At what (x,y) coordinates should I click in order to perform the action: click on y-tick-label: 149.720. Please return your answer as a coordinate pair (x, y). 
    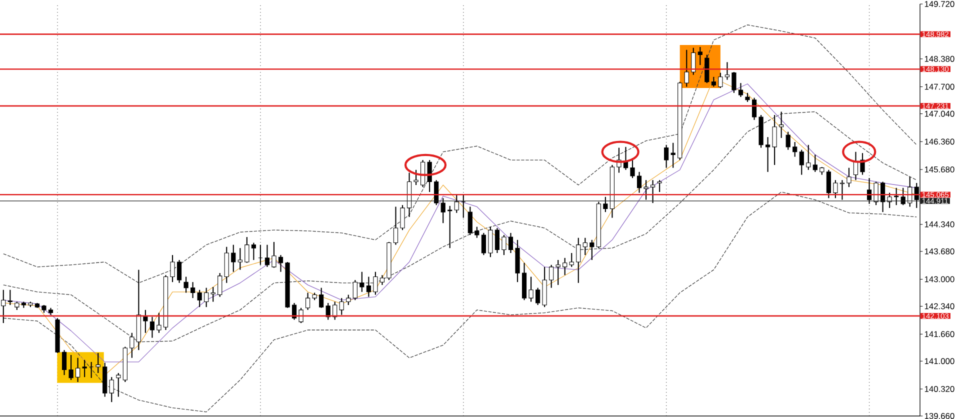
    Looking at the image, I should click on (939, 4).